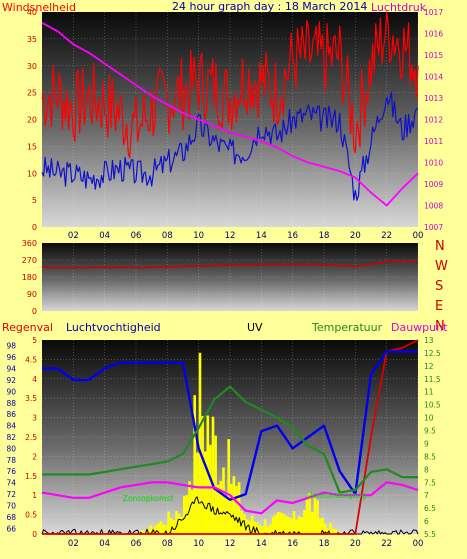  What do you see at coordinates (32, 120) in the screenshot?
I see `wind-speed-tick-label: 20` at bounding box center [32, 120].